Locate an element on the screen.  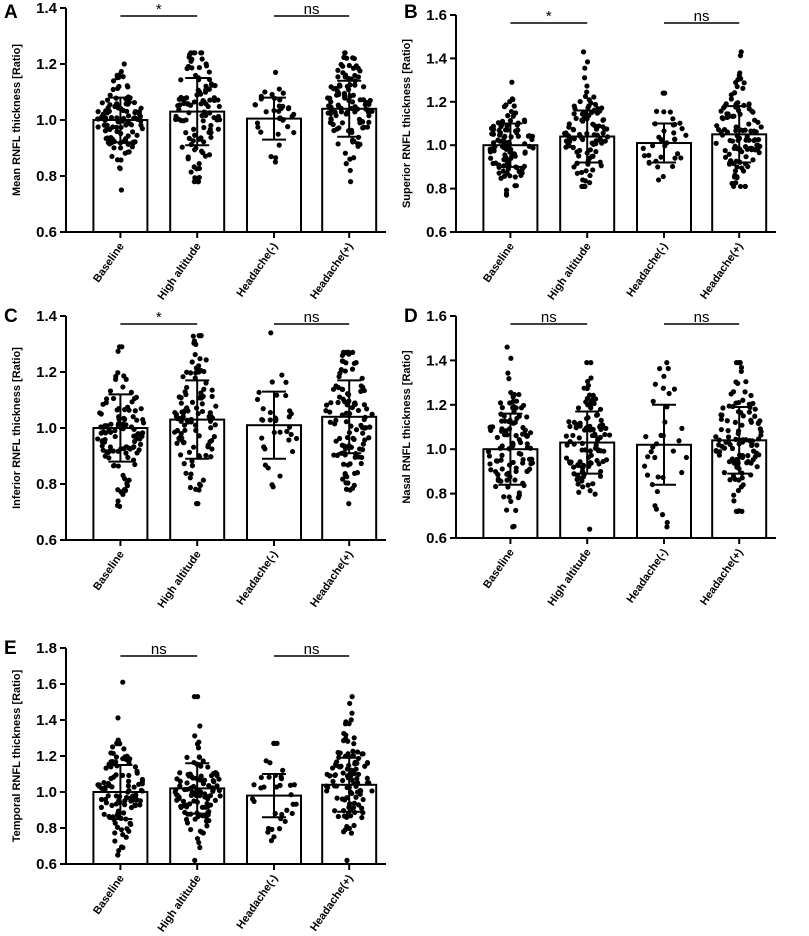
y-tick-label: 1.0 is located at coordinates (46, 792).